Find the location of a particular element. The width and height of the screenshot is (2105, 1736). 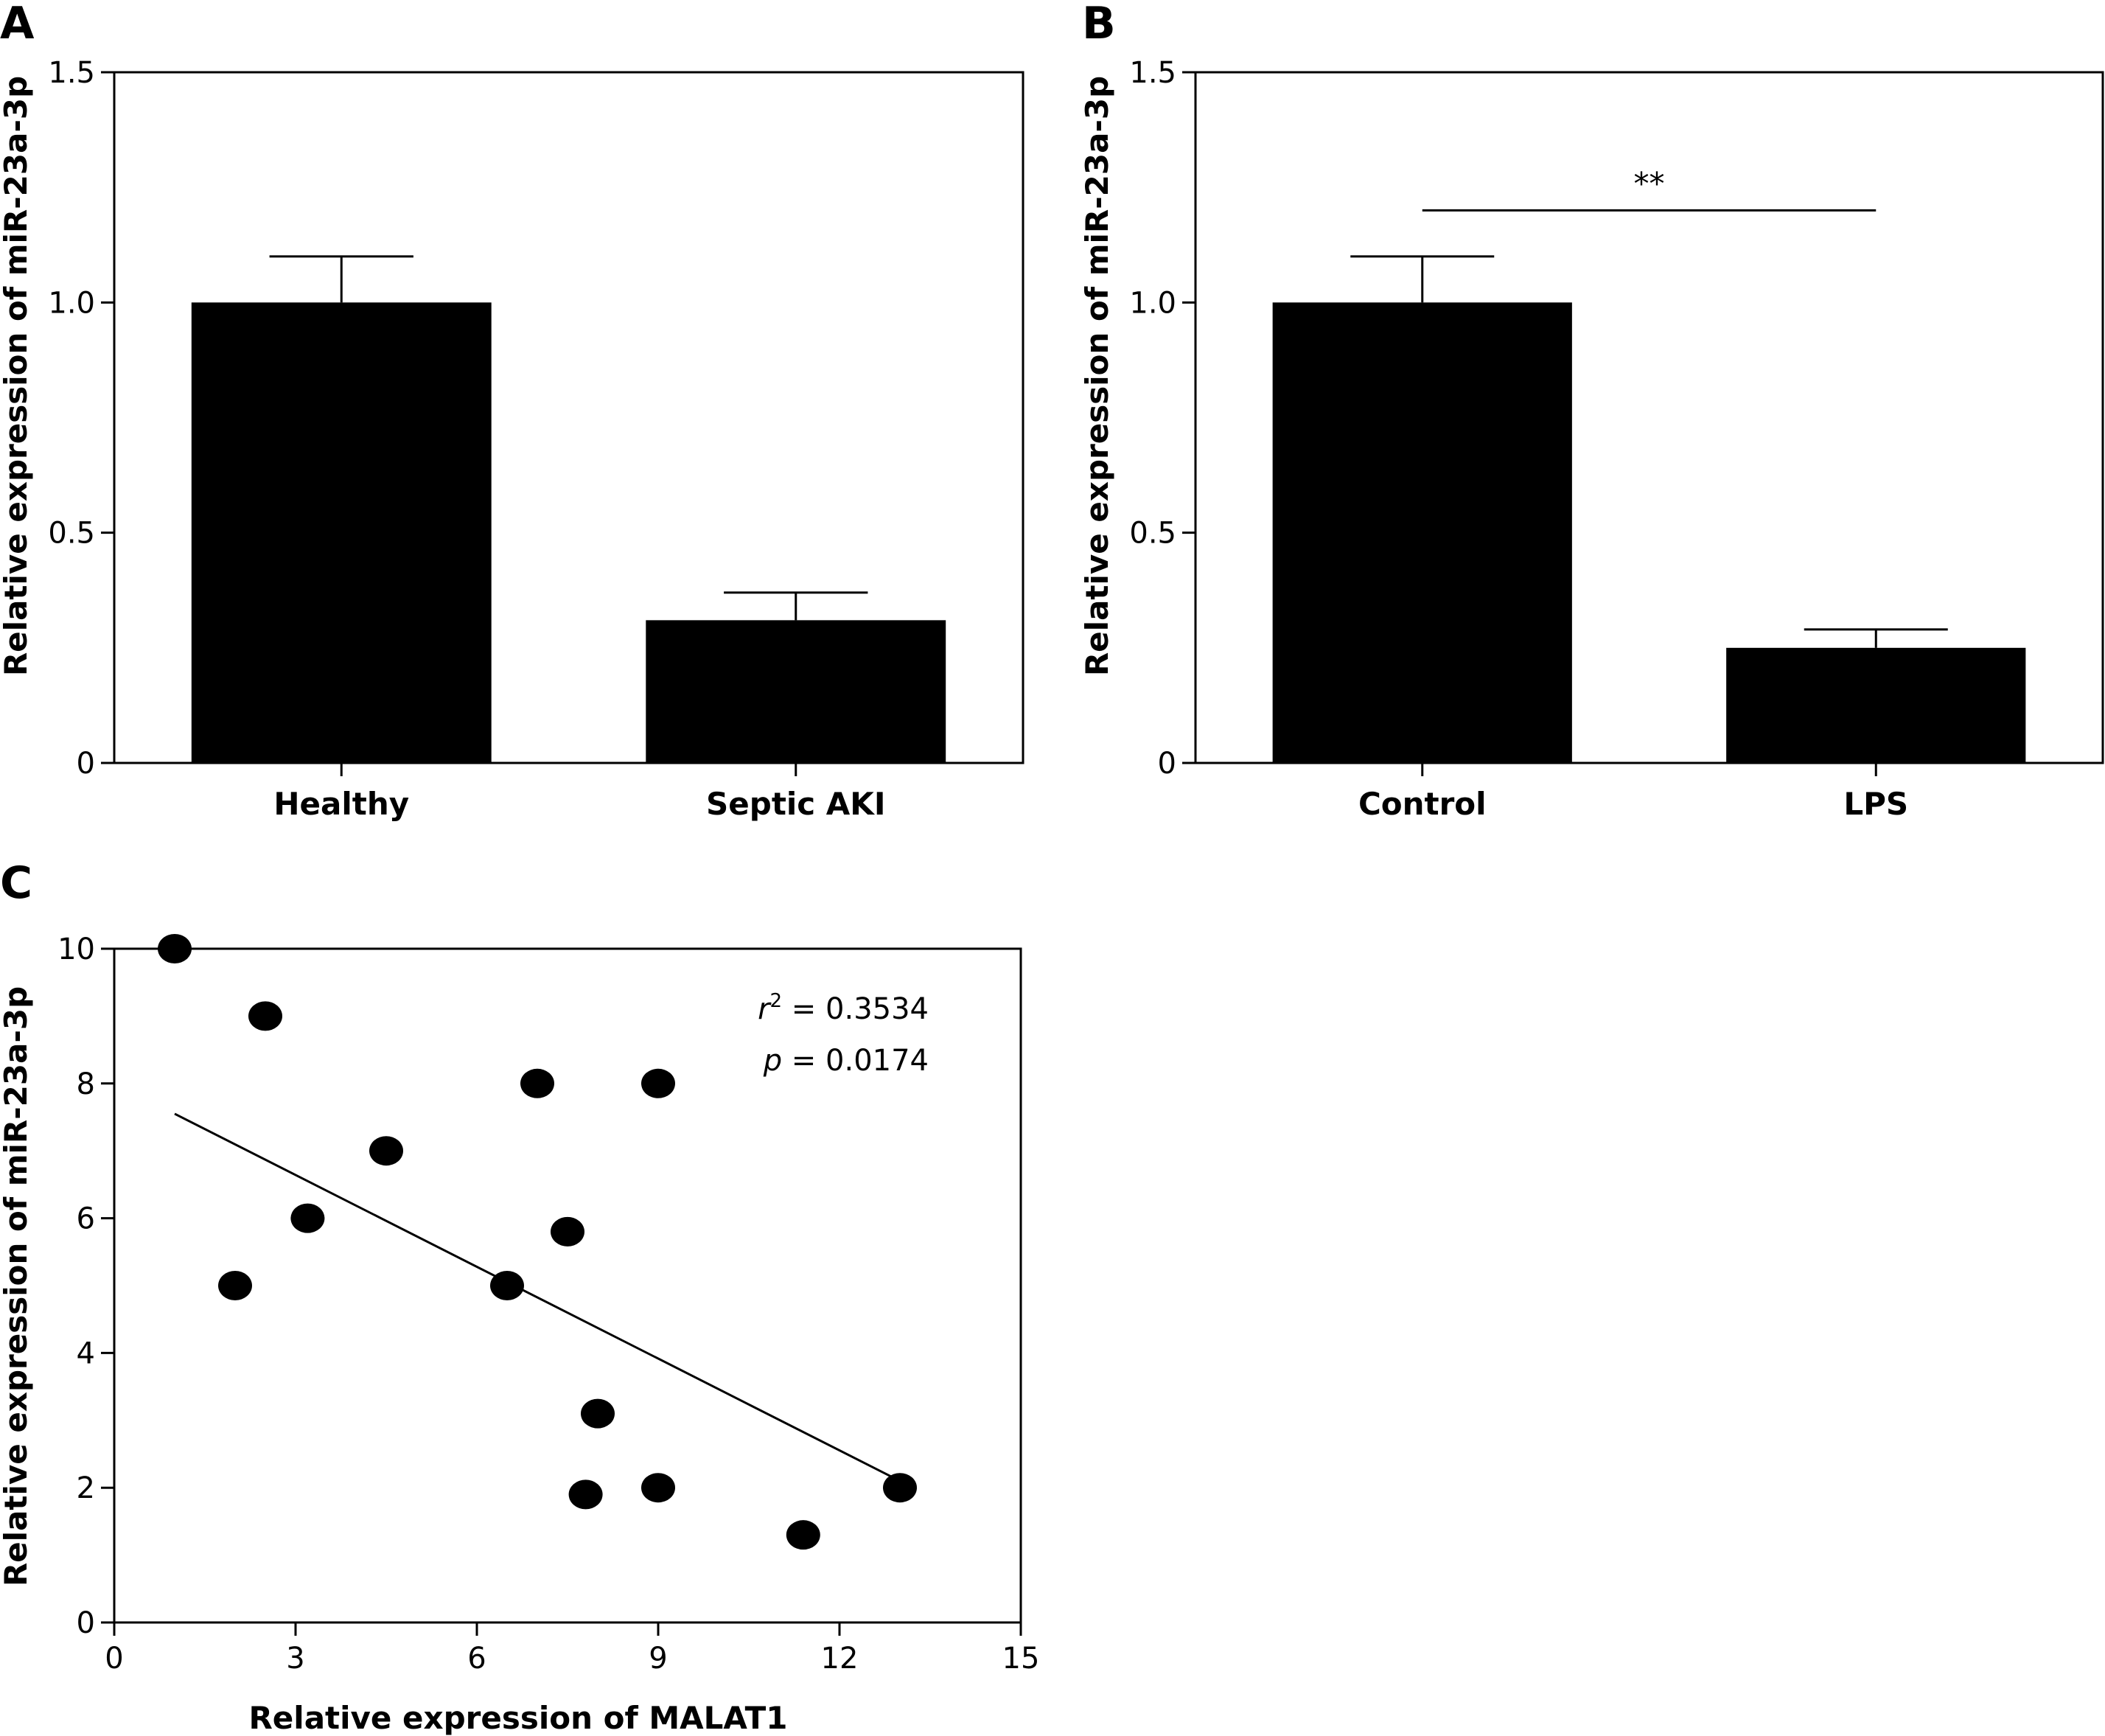

panel-a-y-ticks: 0 0.5 1.0 1.5 is located at coordinates (81, 418).